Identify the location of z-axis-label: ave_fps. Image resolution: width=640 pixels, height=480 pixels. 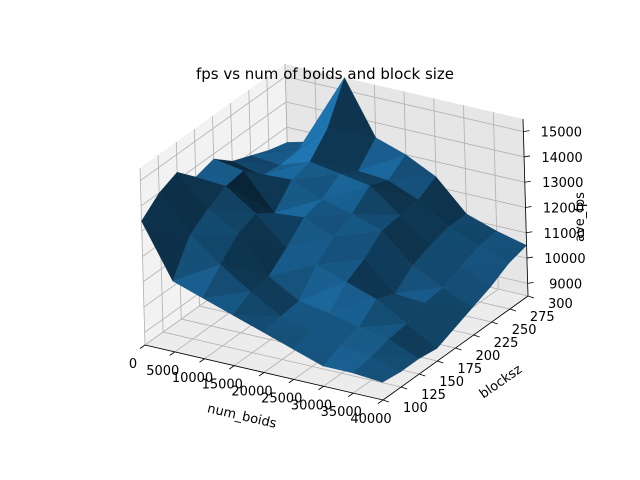
(580, 217).